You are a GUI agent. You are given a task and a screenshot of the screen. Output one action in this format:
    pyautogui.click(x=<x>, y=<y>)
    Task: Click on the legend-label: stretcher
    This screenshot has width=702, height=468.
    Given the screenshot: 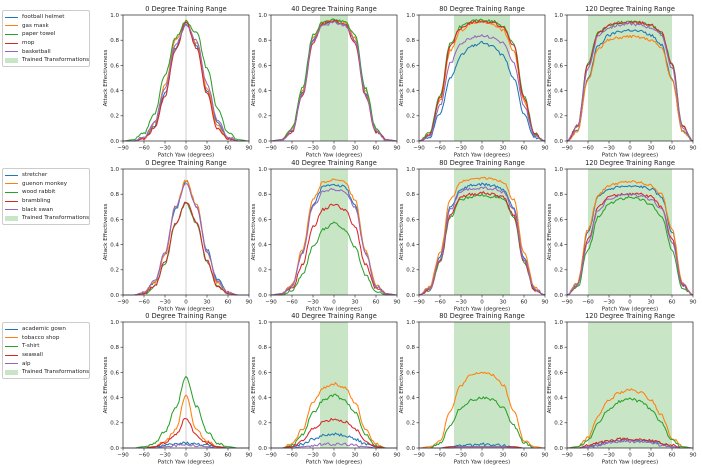 What is the action you would take?
    pyautogui.click(x=35, y=175)
    